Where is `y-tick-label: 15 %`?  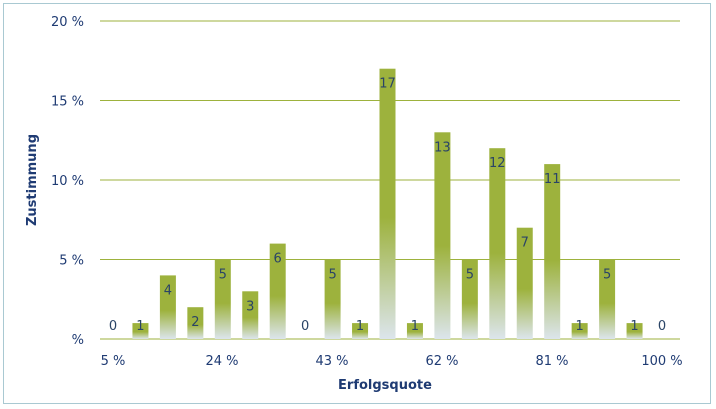
y-tick-label: 15 % is located at coordinates (67, 102).